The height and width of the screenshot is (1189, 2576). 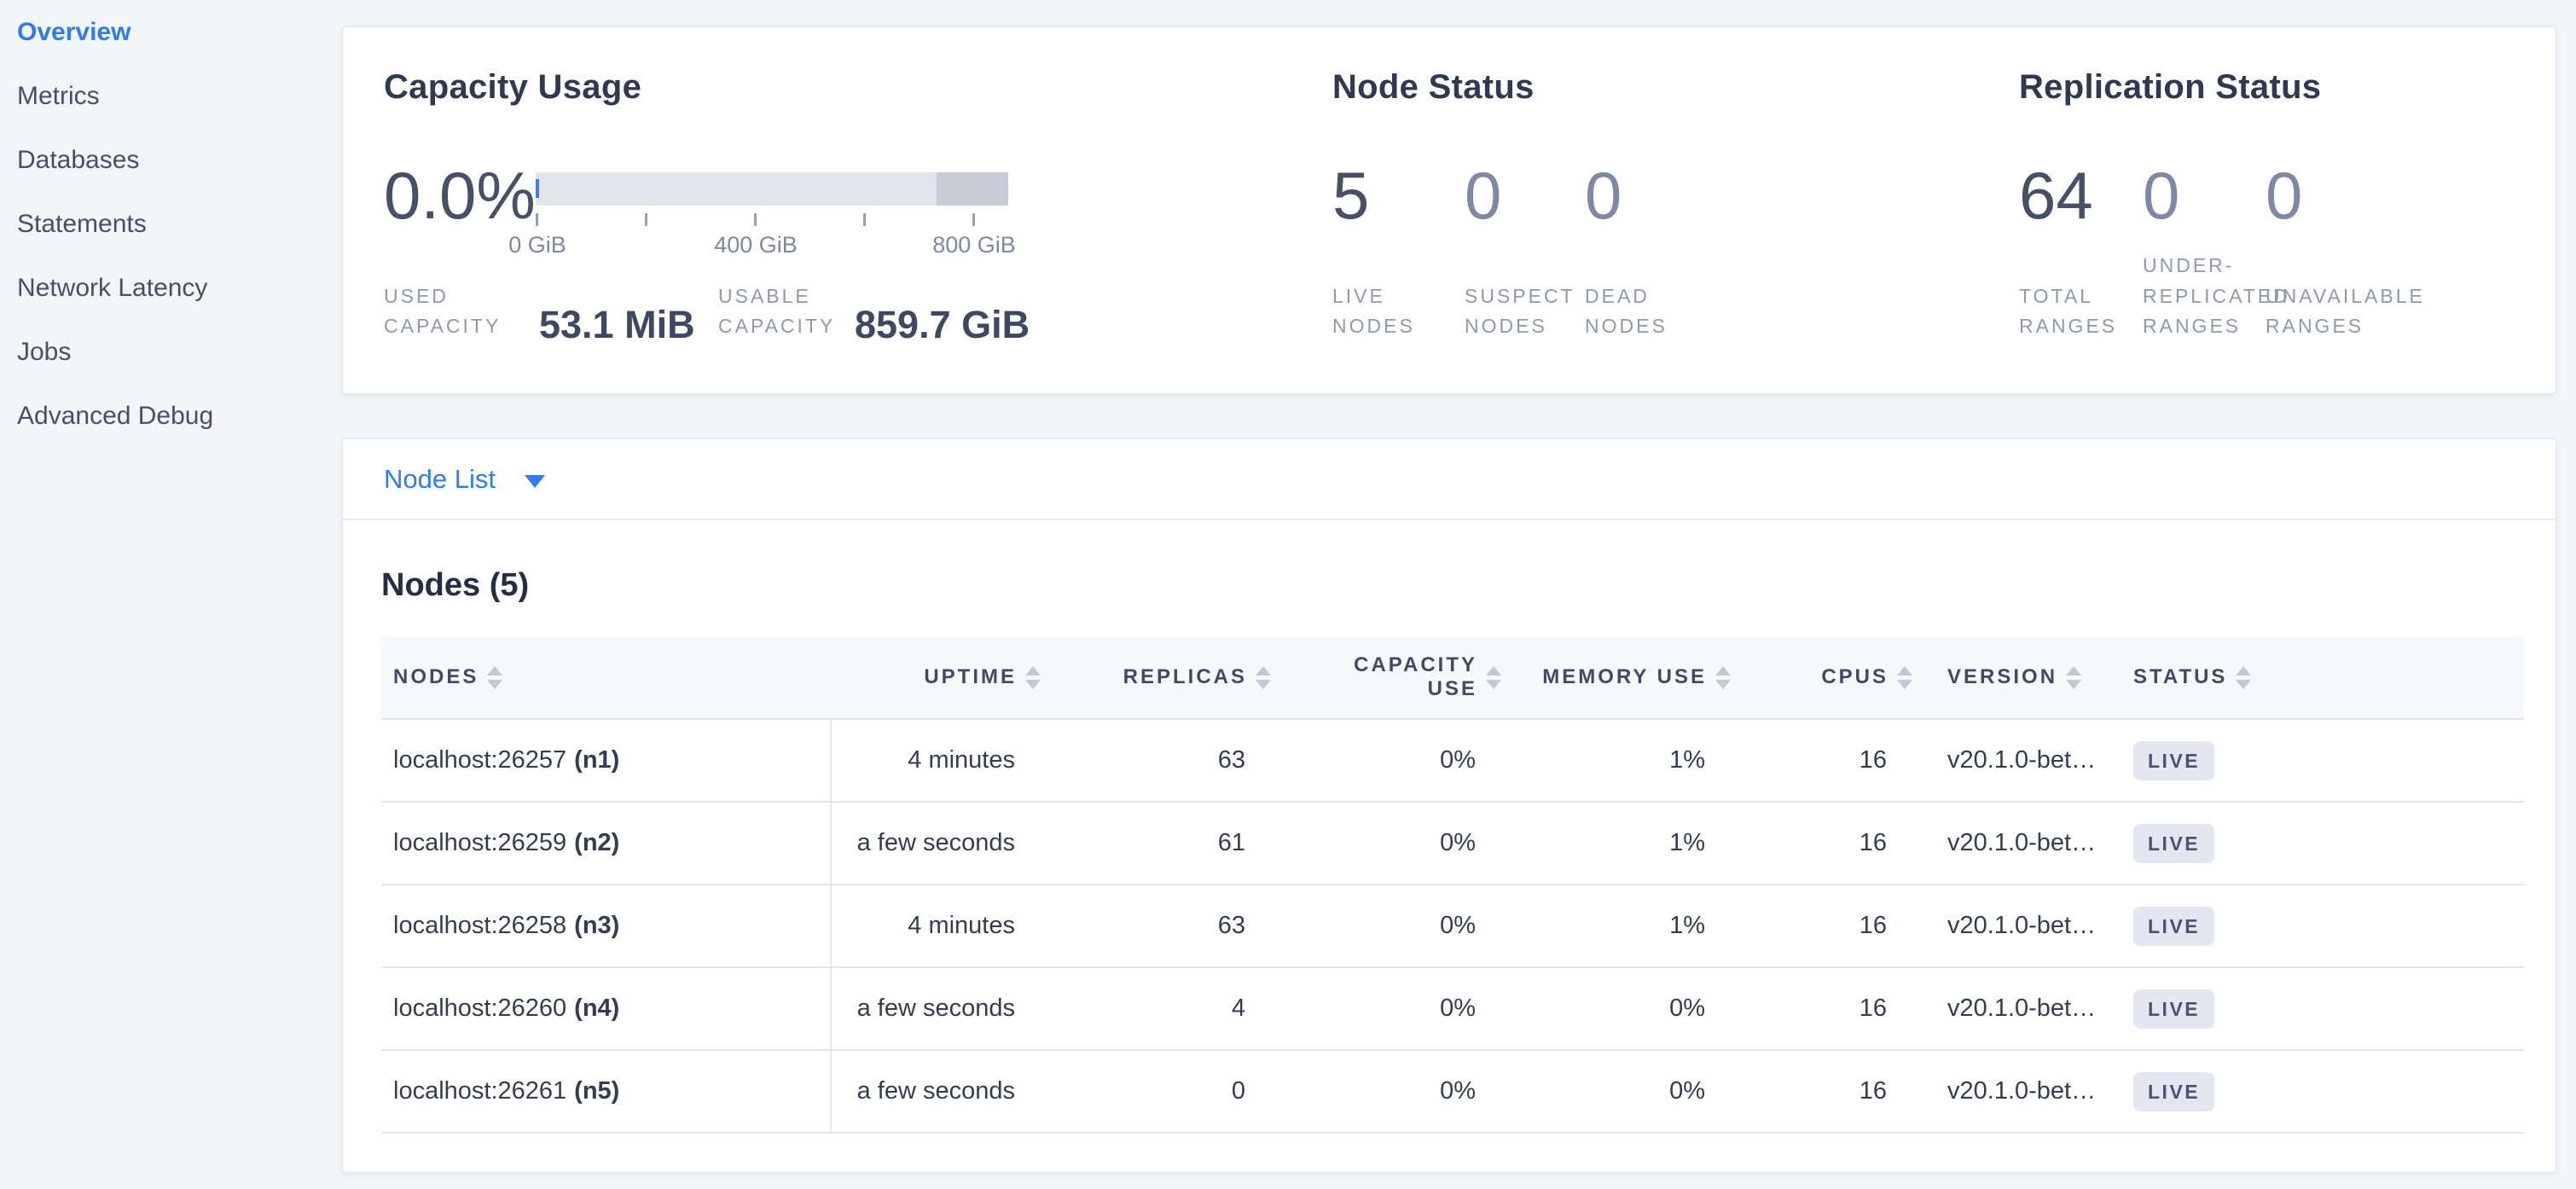 What do you see at coordinates (440, 478) in the screenshot?
I see `node-list-dropdown-label: Node List` at bounding box center [440, 478].